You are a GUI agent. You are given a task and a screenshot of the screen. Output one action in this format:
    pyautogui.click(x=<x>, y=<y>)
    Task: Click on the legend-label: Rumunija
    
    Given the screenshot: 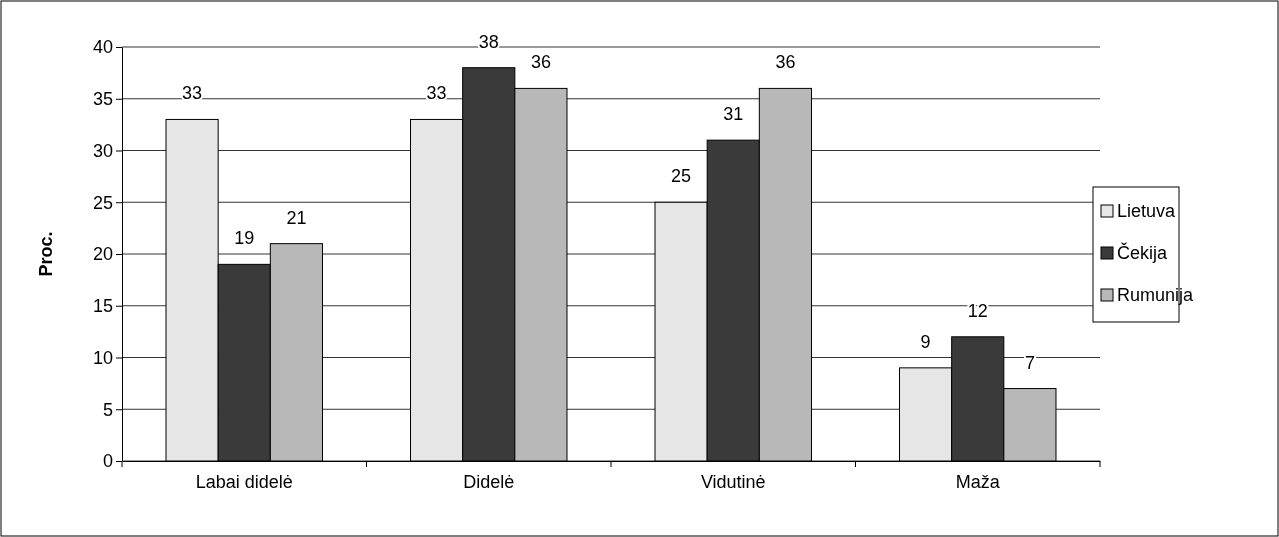 What is the action you would take?
    pyautogui.click(x=1156, y=295)
    